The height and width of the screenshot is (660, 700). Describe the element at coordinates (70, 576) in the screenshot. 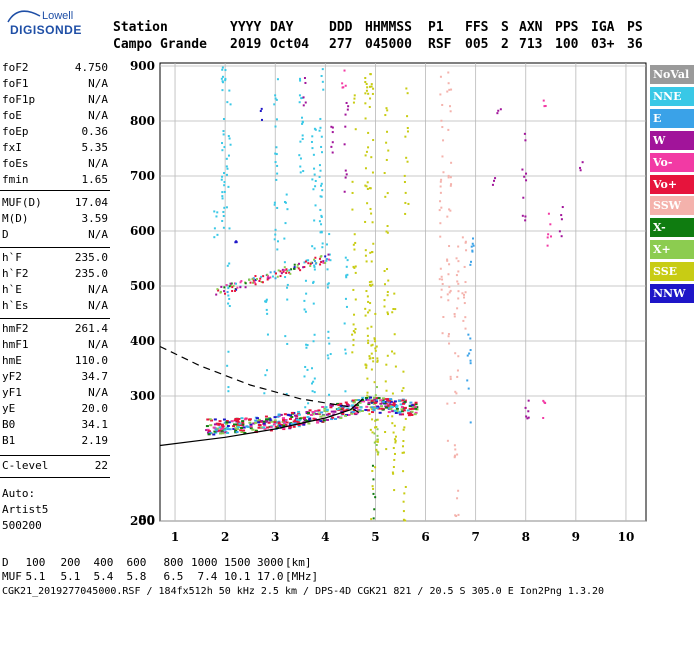

I see `footer-muf-value: 5.1` at that location.